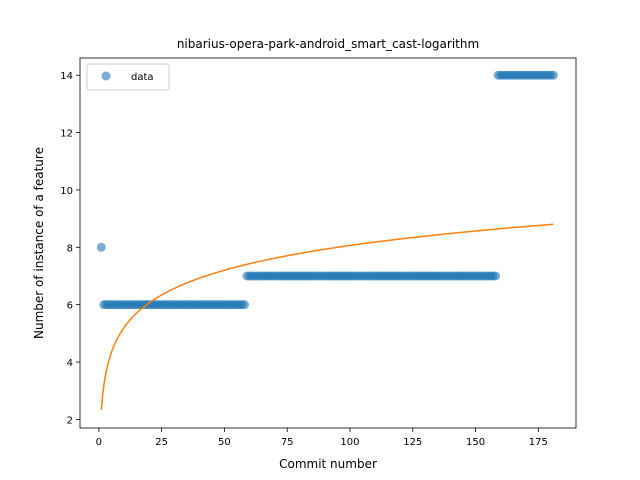 This screenshot has height=480, width=640. I want to click on y-tick-label: 14, so click(66, 76).